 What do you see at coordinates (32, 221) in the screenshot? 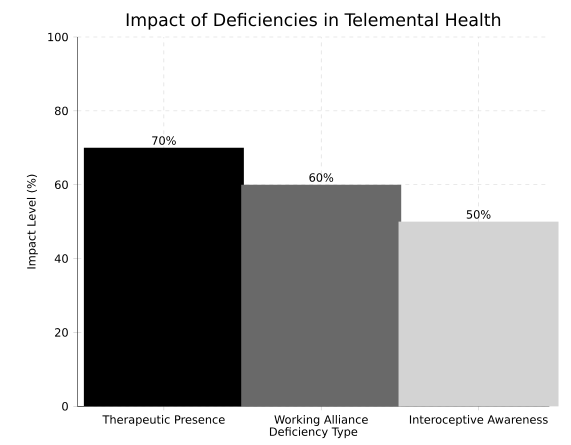
I see `y-axis-title: Impact Level (%)` at bounding box center [32, 221].